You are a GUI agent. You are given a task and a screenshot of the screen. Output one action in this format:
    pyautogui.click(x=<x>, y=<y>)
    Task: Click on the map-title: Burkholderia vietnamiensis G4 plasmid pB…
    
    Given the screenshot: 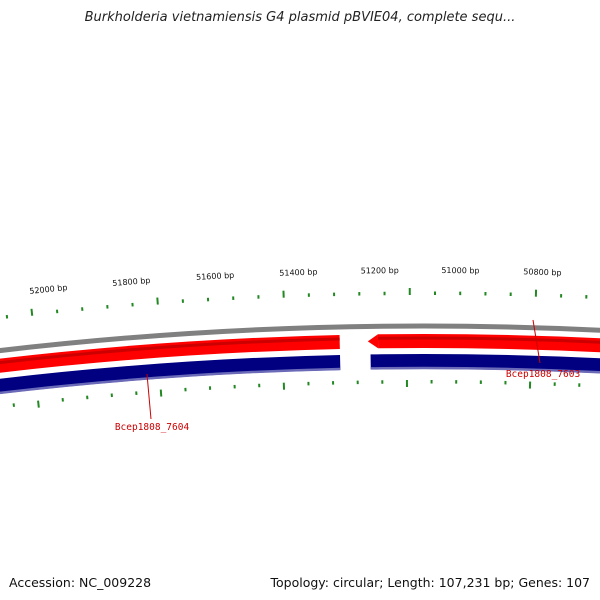 What is the action you would take?
    pyautogui.click(x=300, y=17)
    